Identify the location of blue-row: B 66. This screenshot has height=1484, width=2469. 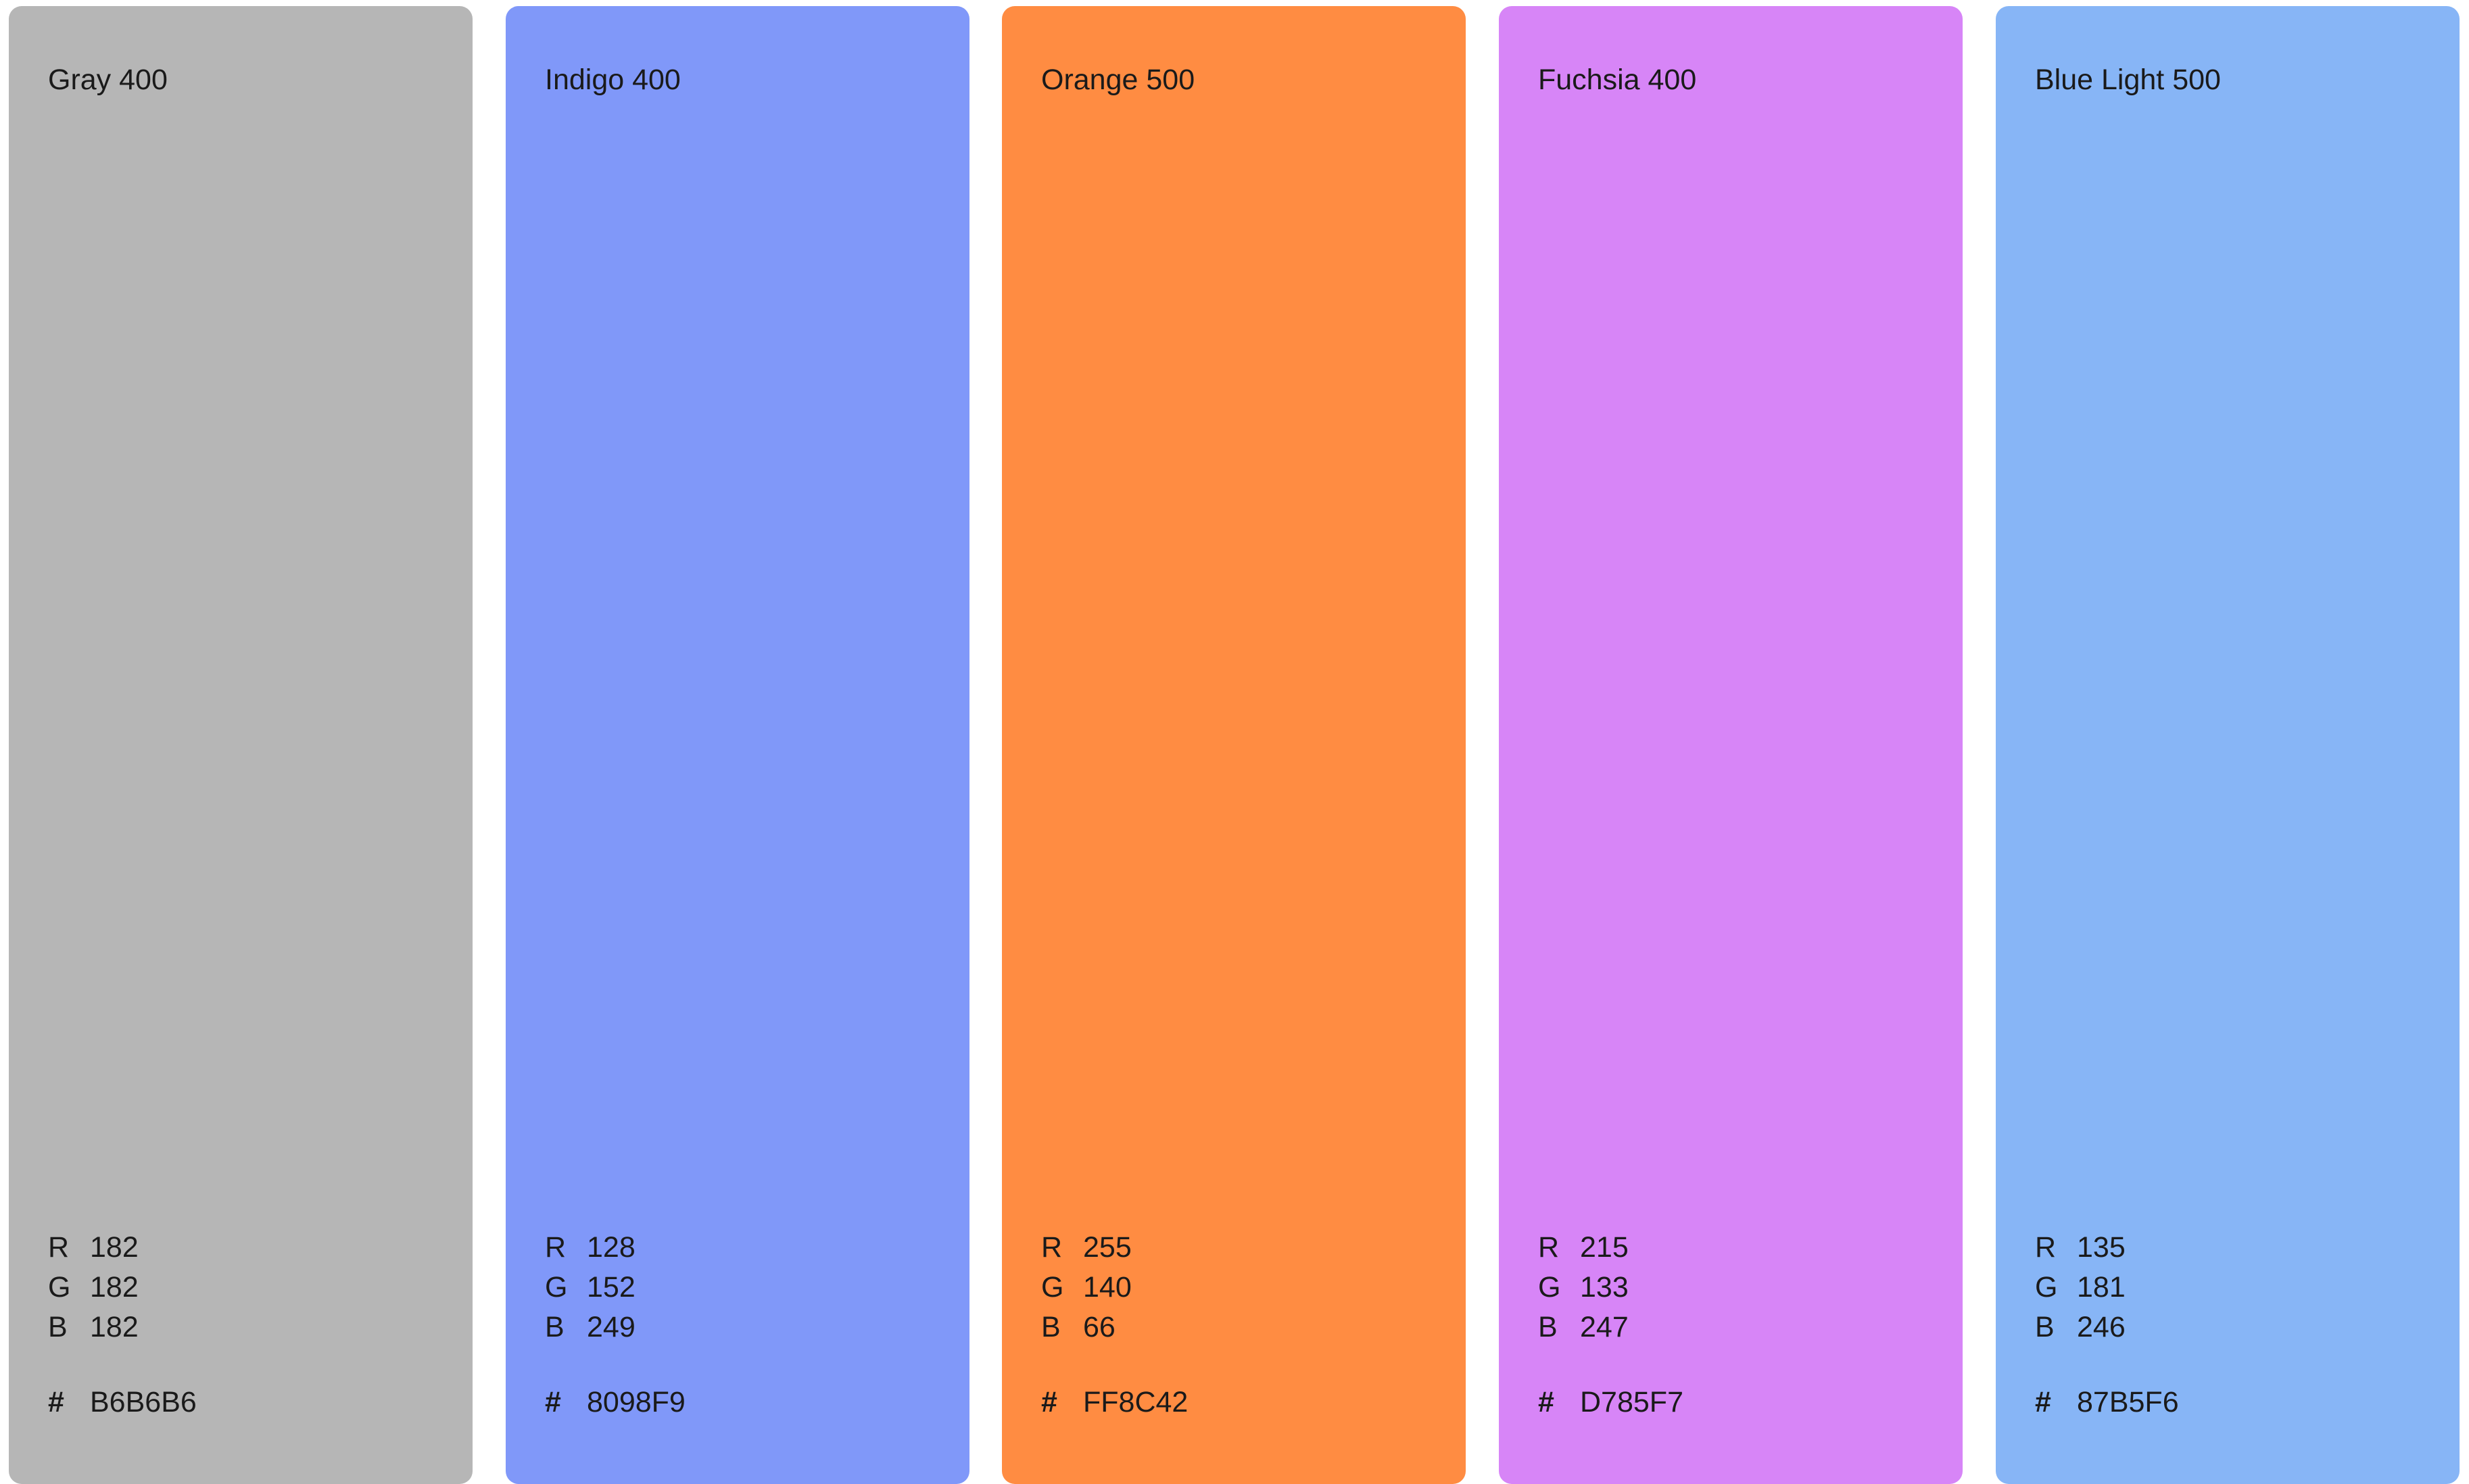
(1087, 1328).